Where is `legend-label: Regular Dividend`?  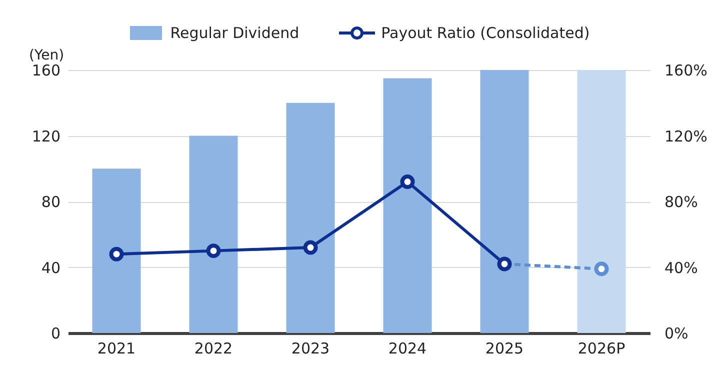
legend-label: Regular Dividend is located at coordinates (235, 33).